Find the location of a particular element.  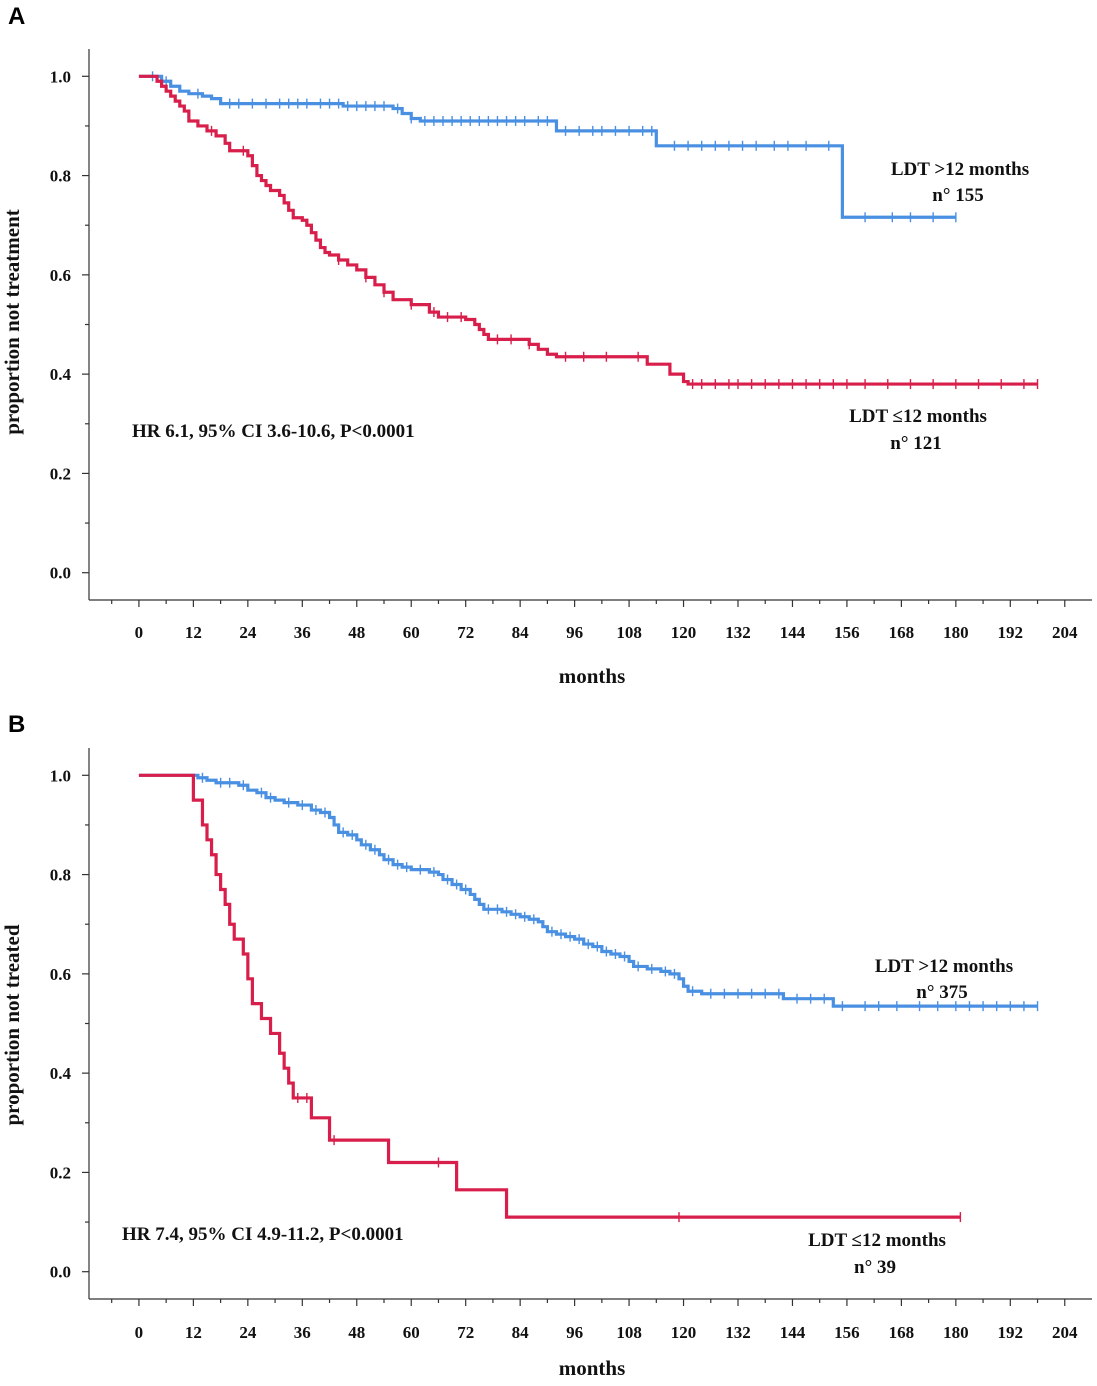

legend-label-b-red: LDT ≤12 months is located at coordinates (877, 1240).